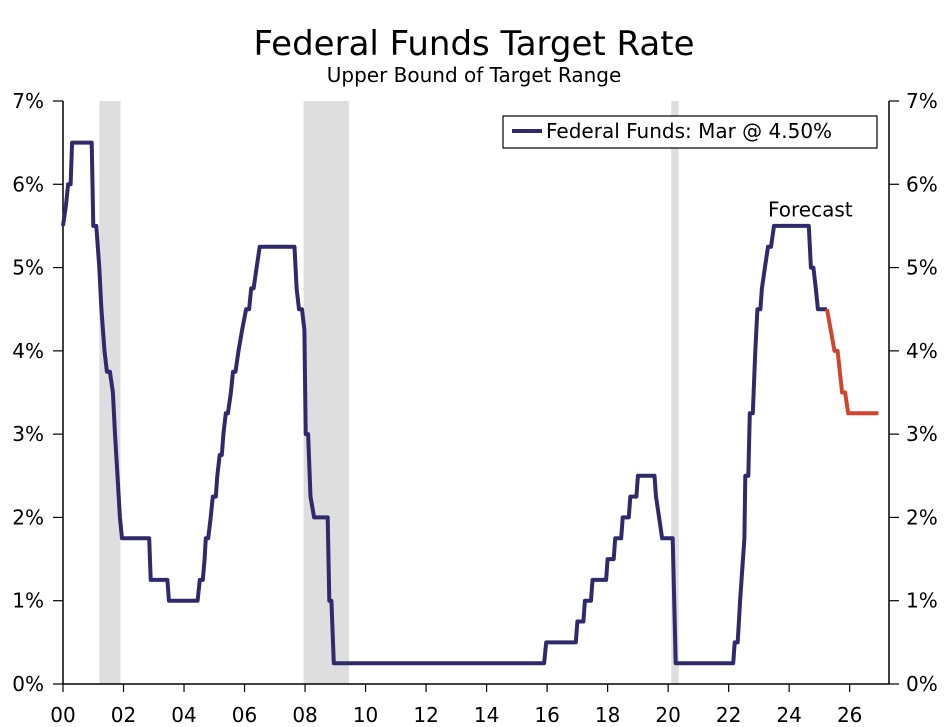 This screenshot has height=727, width=949. What do you see at coordinates (922, 351) in the screenshot?
I see `y-tick-label-right: 4%` at bounding box center [922, 351].